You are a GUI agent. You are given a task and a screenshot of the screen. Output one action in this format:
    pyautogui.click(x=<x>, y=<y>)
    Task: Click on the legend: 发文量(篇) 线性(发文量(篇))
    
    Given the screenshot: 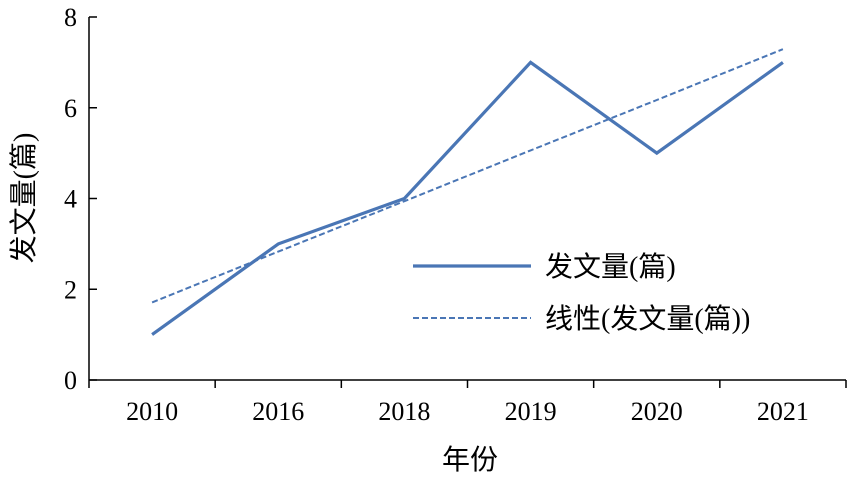 What is the action you would take?
    pyautogui.click(x=581, y=293)
    